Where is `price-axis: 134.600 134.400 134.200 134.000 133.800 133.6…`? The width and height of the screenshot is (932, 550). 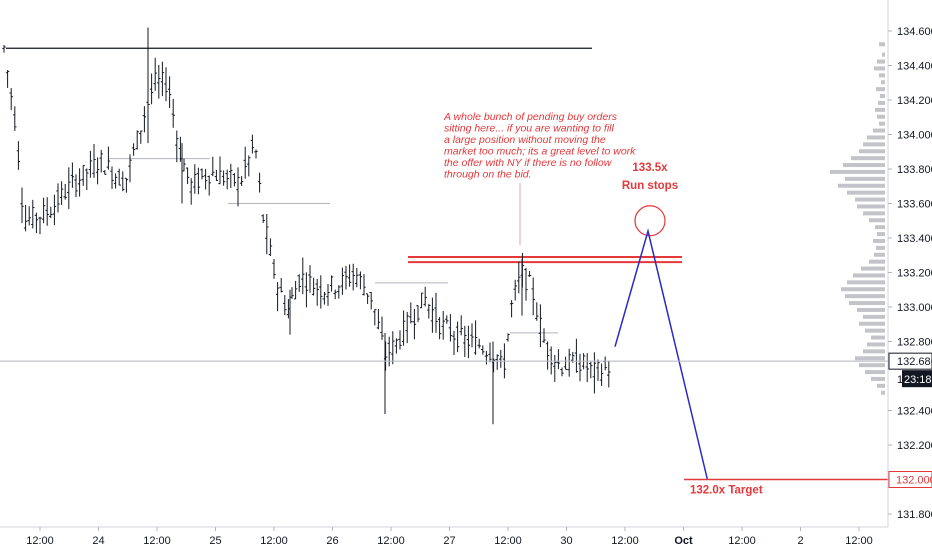 price-axis: 134.600 134.400 134.200 134.000 133.800 133.6… is located at coordinates (909, 263).